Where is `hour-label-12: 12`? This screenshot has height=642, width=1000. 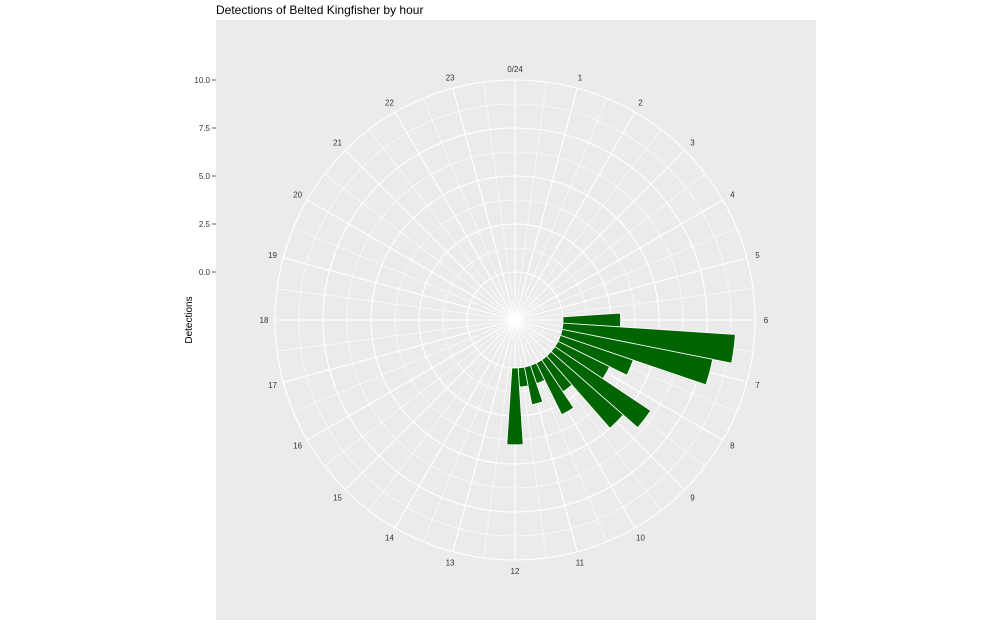 hour-label-12: 12 is located at coordinates (515, 571).